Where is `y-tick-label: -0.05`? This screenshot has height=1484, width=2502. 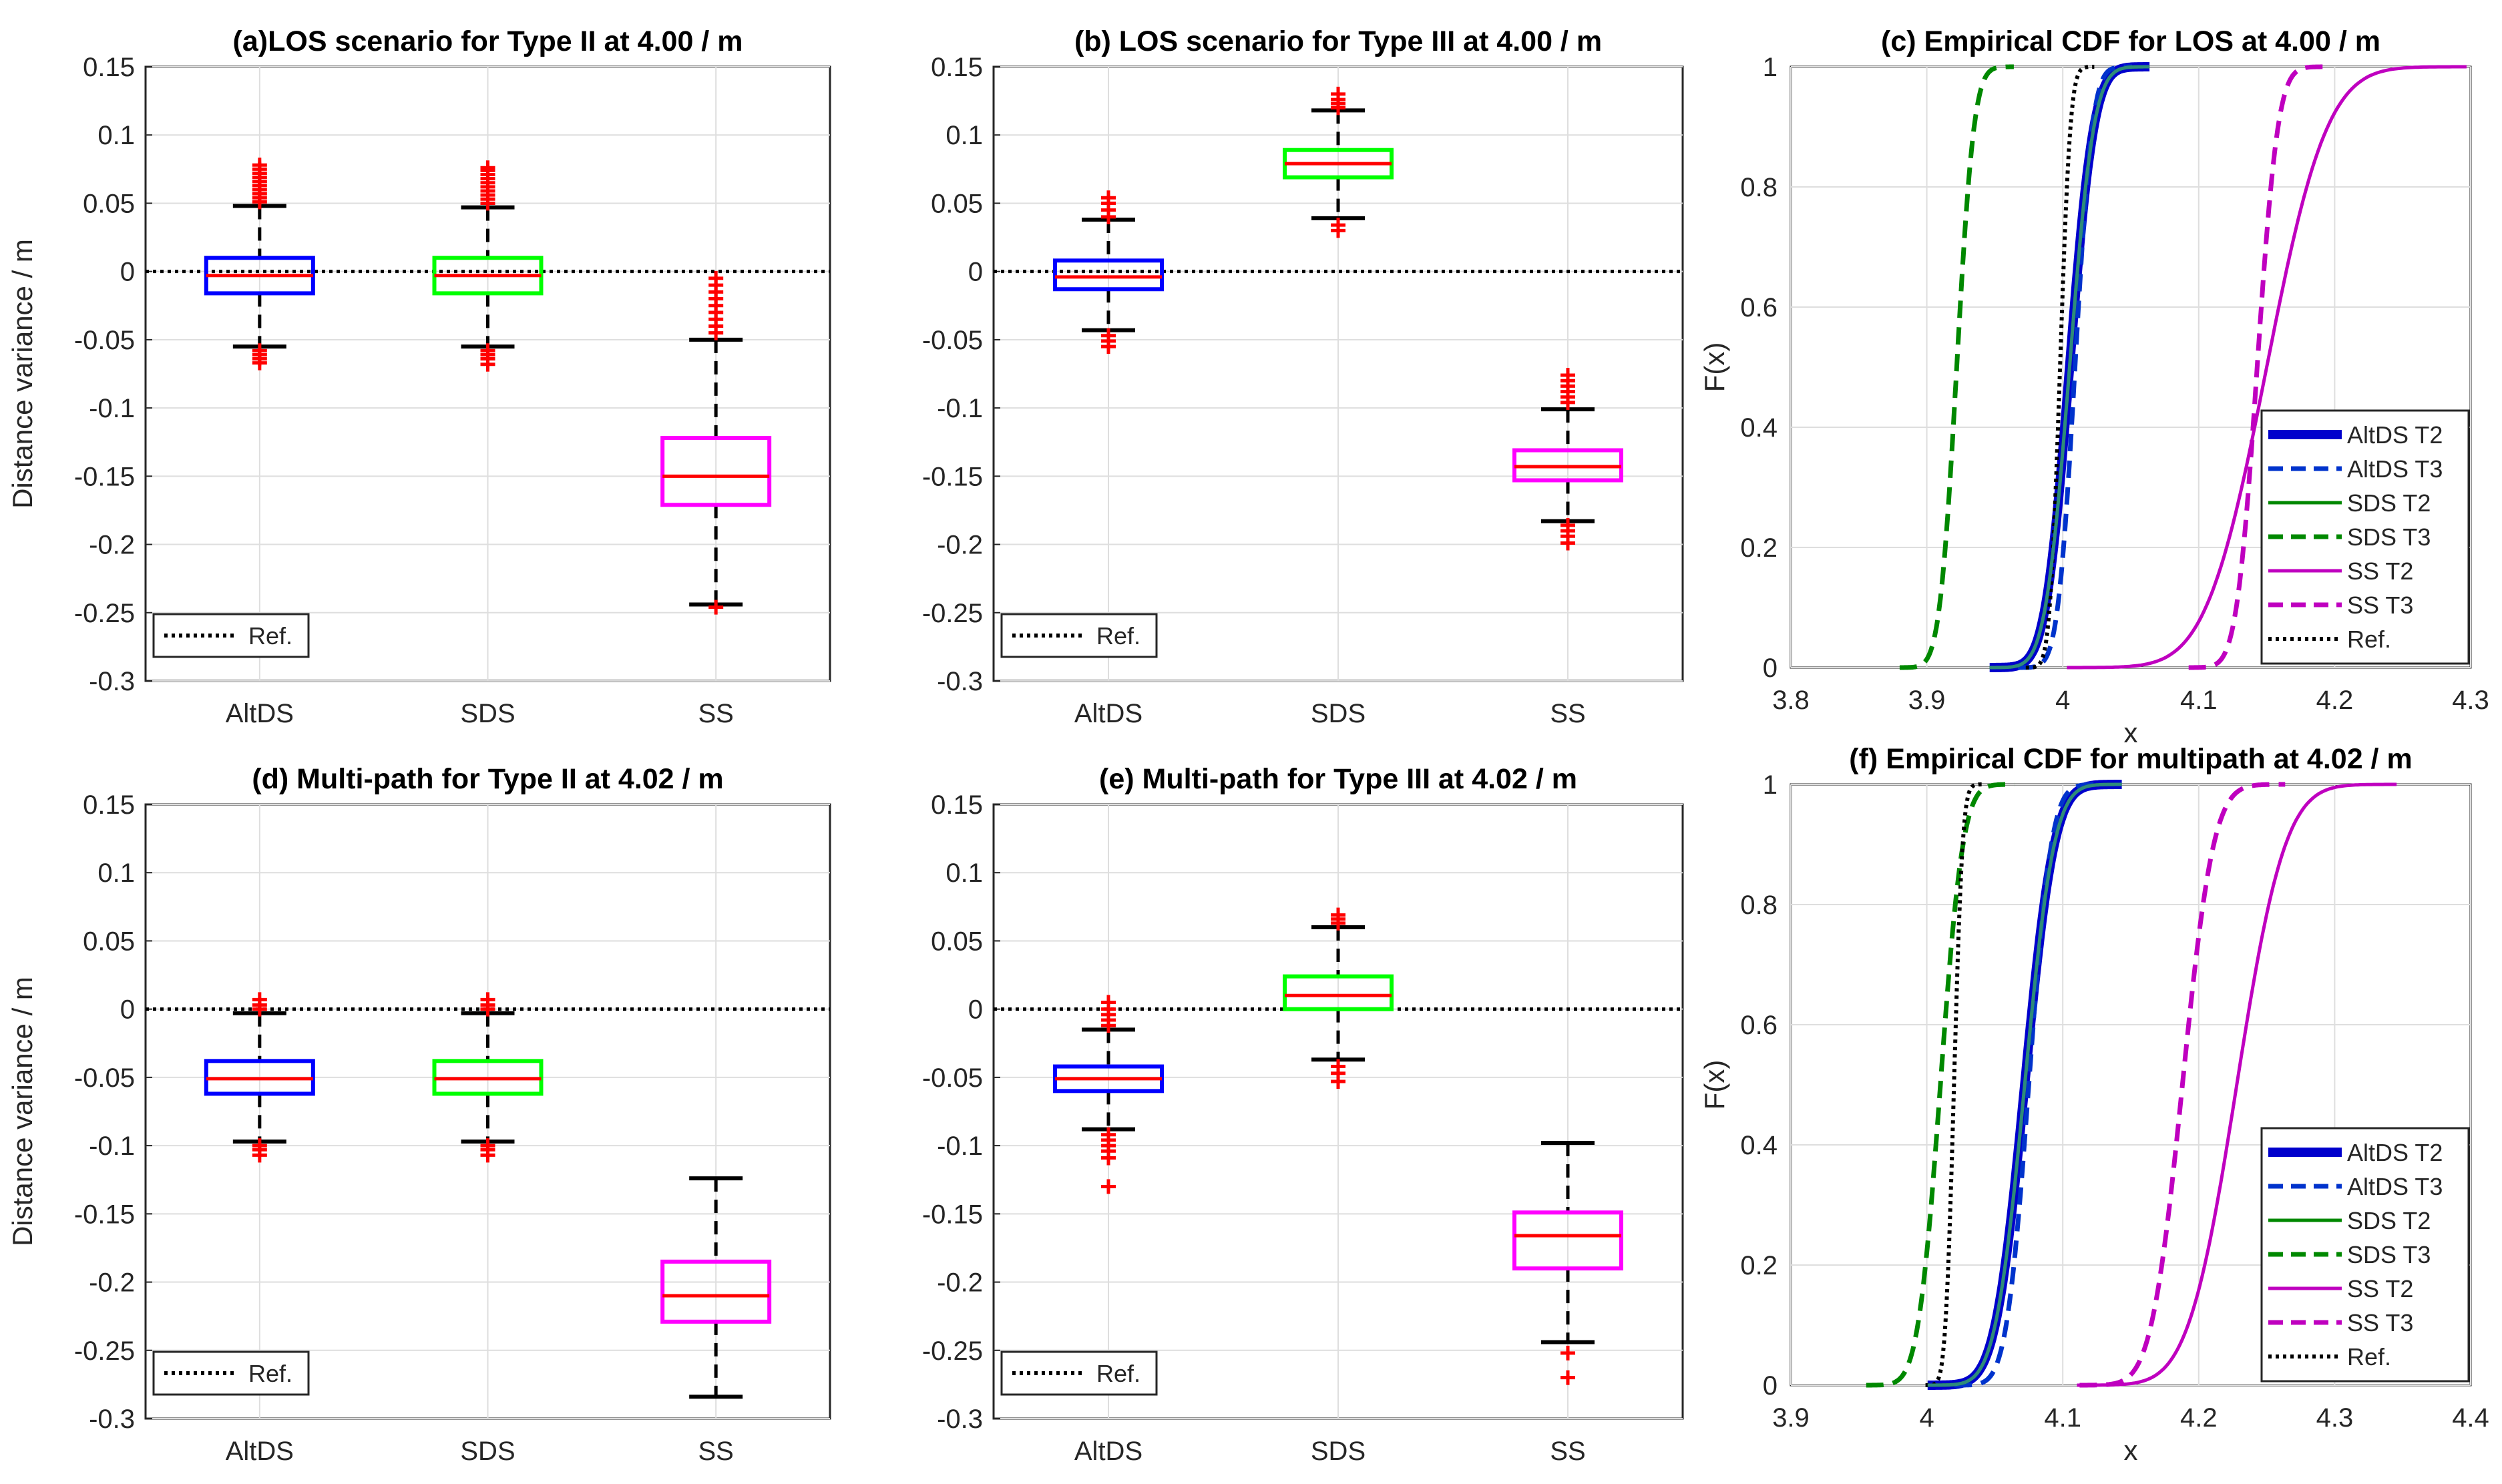
y-tick-label: -0.05 is located at coordinates (952, 1078).